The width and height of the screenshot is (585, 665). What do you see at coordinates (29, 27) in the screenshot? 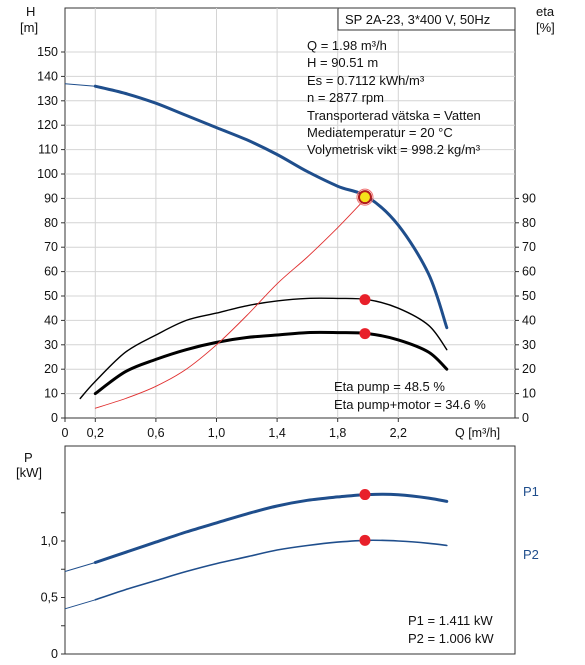
I see `h-axis-unit: [m]` at bounding box center [29, 27].